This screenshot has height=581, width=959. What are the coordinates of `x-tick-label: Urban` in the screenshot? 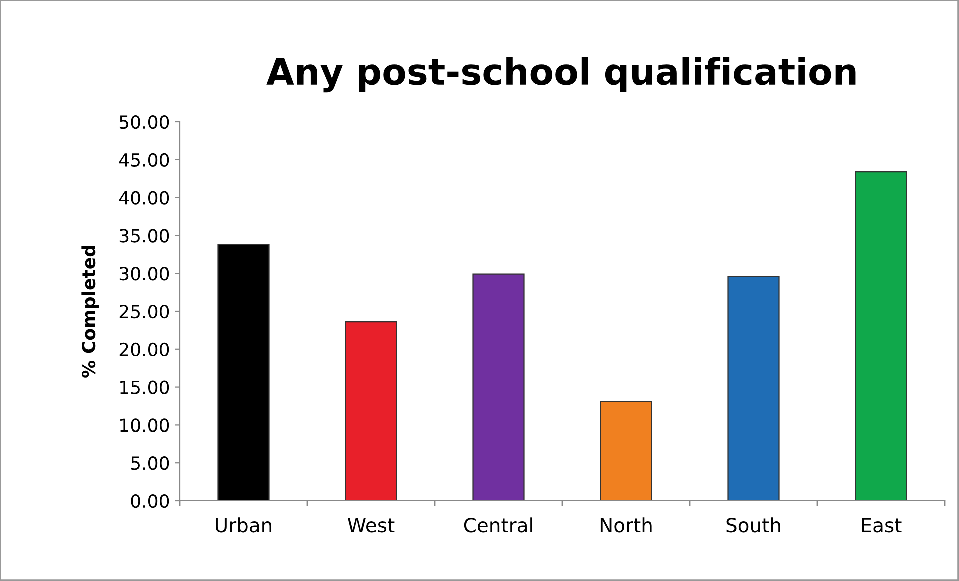 It's located at (244, 525).